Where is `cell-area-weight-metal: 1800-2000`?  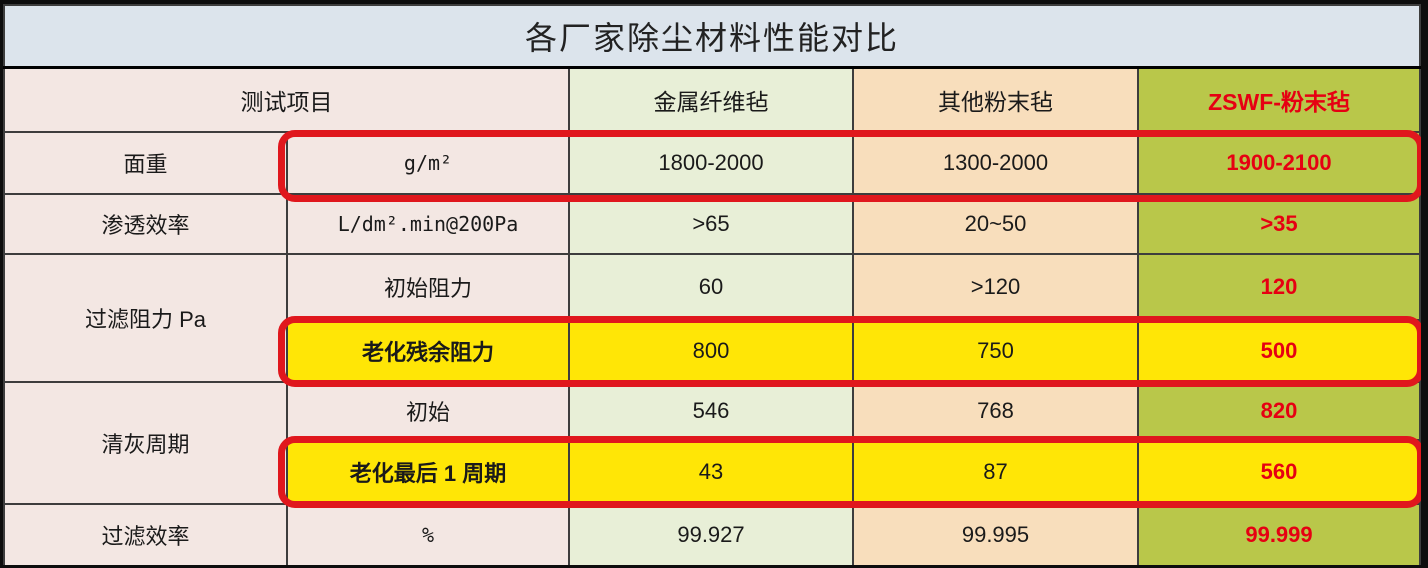
cell-area-weight-metal: 1800-2000 is located at coordinates (711, 163).